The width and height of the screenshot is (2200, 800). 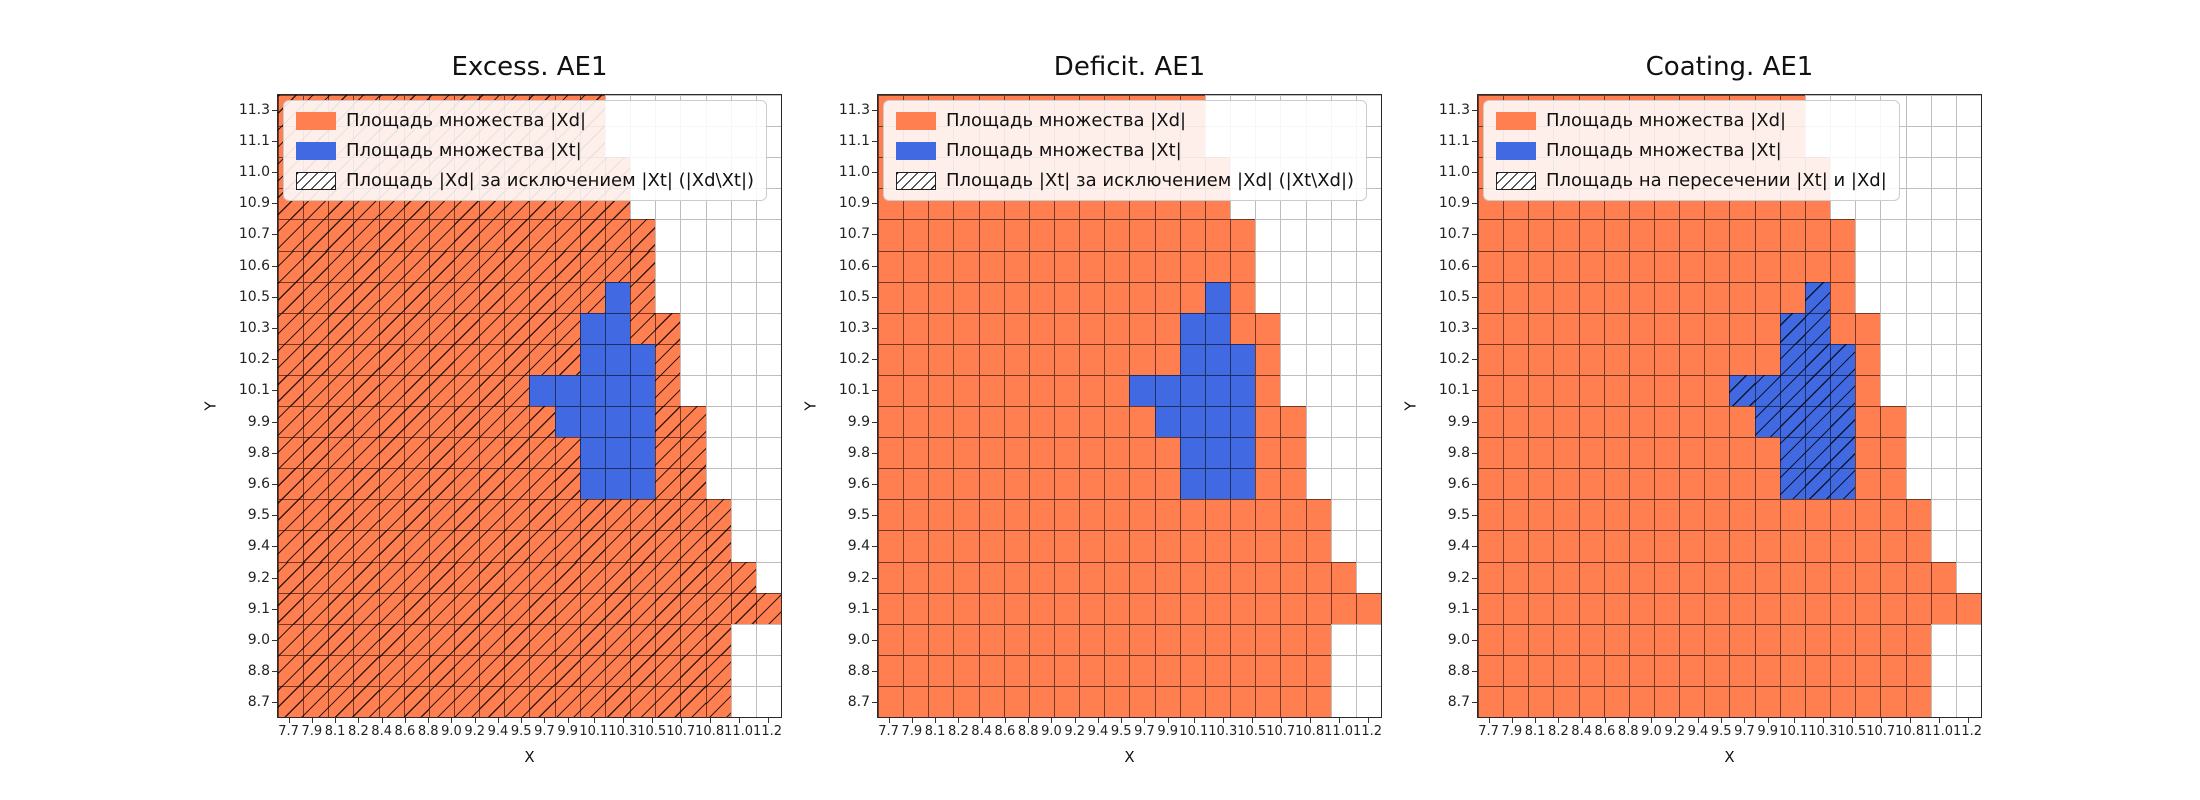 What do you see at coordinates (529, 757) in the screenshot?
I see `x-axis-label: X` at bounding box center [529, 757].